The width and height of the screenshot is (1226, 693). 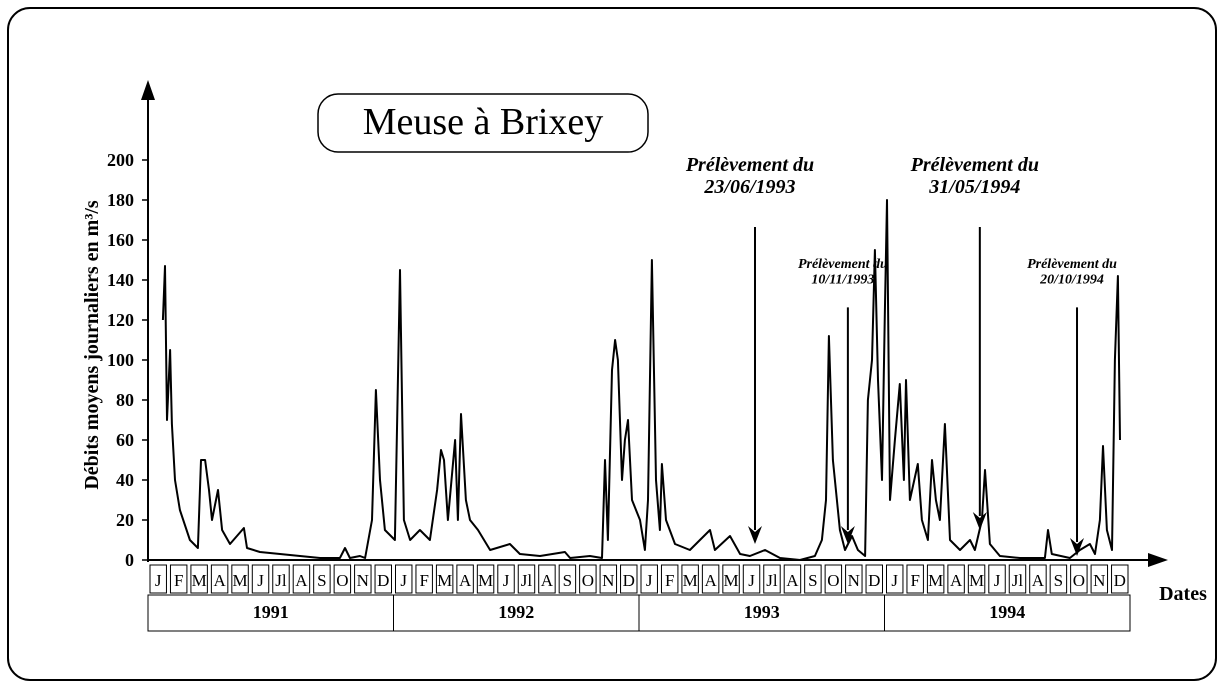 I want to click on year-label: 1994, so click(x=1007, y=612).